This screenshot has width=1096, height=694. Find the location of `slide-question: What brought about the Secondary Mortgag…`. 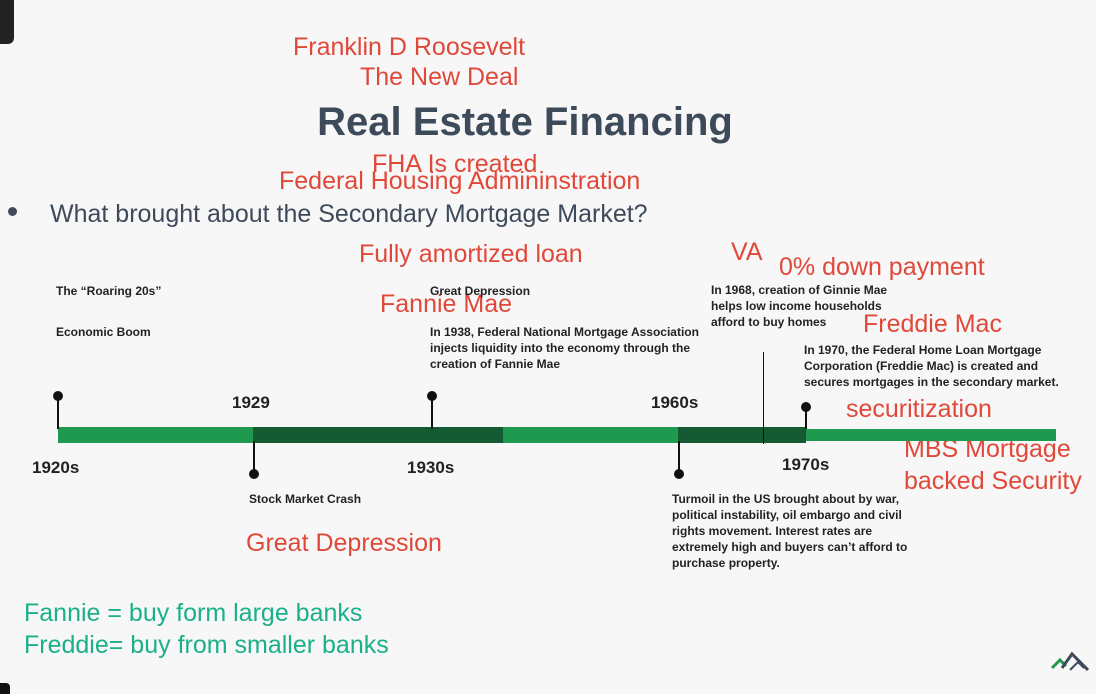

slide-question: What brought about the Secondary Mortgag… is located at coordinates (349, 214).